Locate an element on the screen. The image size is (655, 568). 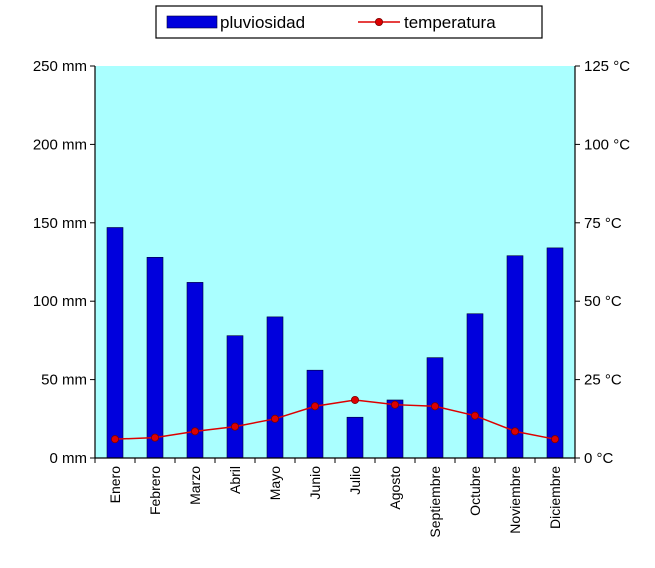
temperature-line is located at coordinates (335, 419).